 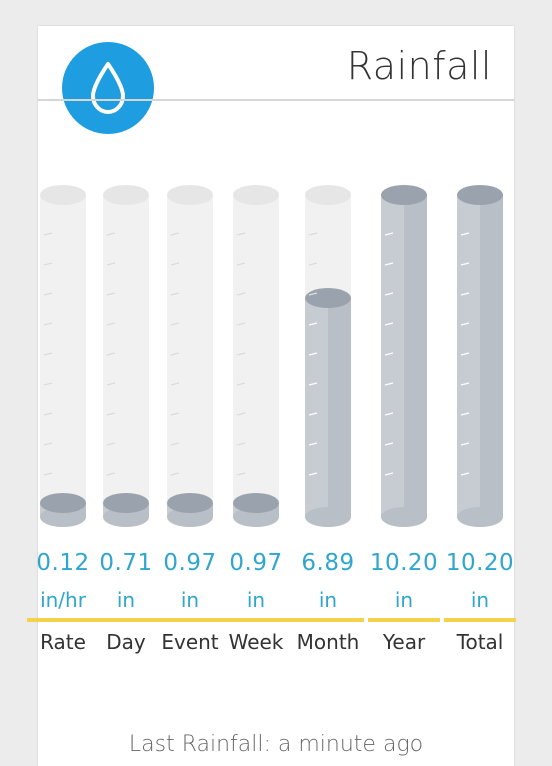 What do you see at coordinates (328, 600) in the screenshot?
I see `month-unit: in` at bounding box center [328, 600].